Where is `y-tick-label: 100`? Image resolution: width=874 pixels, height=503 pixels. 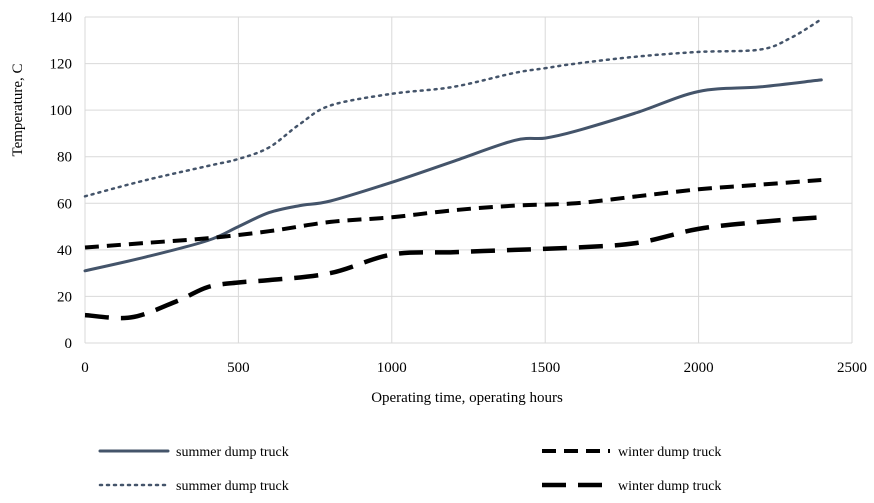 y-tick-label: 100 is located at coordinates (61, 111).